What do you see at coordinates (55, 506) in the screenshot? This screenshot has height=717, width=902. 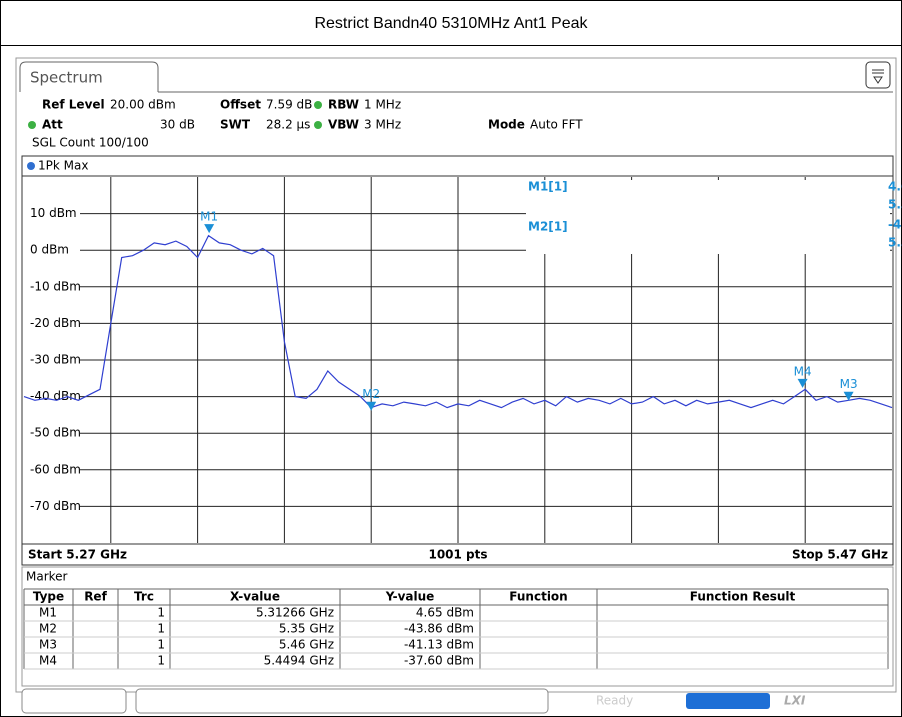 I see `y-tick-label: -70 dBm` at bounding box center [55, 506].